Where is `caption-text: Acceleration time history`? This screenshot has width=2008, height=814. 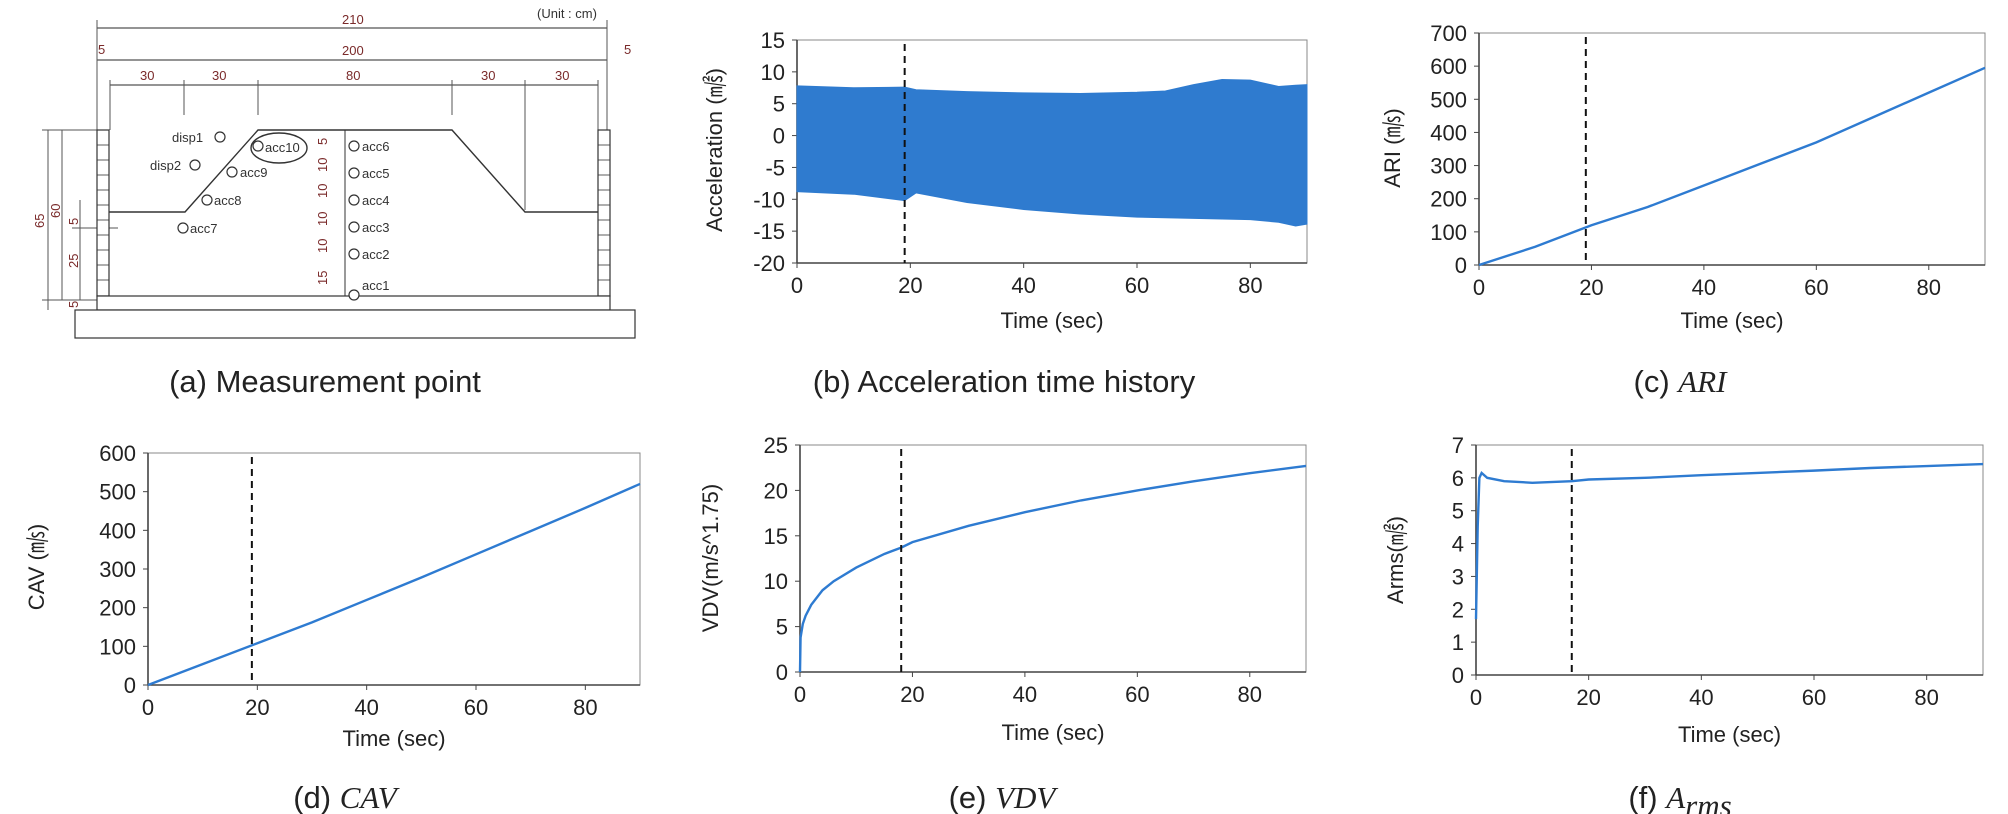
caption-text: Acceleration time history is located at coordinates (1027, 381).